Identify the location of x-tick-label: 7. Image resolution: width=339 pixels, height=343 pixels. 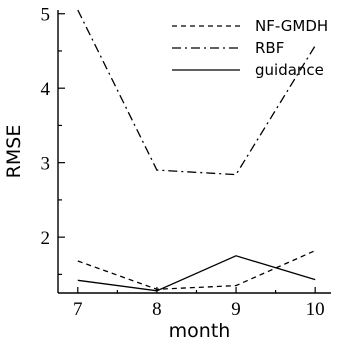
(78, 309).